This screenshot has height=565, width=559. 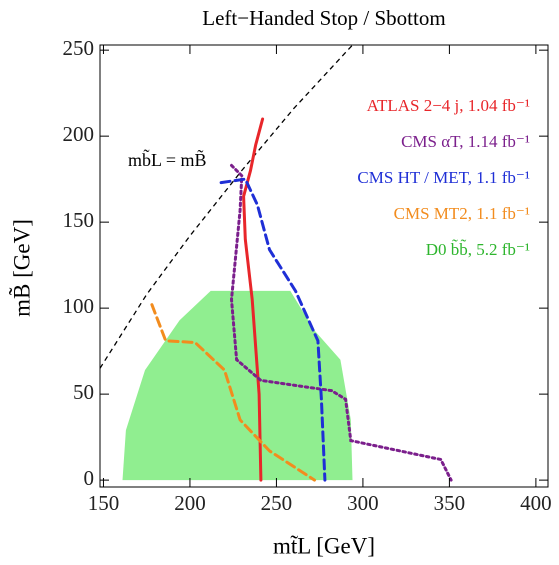 What do you see at coordinates (79, 306) in the screenshot?
I see `y-tick-label: 100` at bounding box center [79, 306].